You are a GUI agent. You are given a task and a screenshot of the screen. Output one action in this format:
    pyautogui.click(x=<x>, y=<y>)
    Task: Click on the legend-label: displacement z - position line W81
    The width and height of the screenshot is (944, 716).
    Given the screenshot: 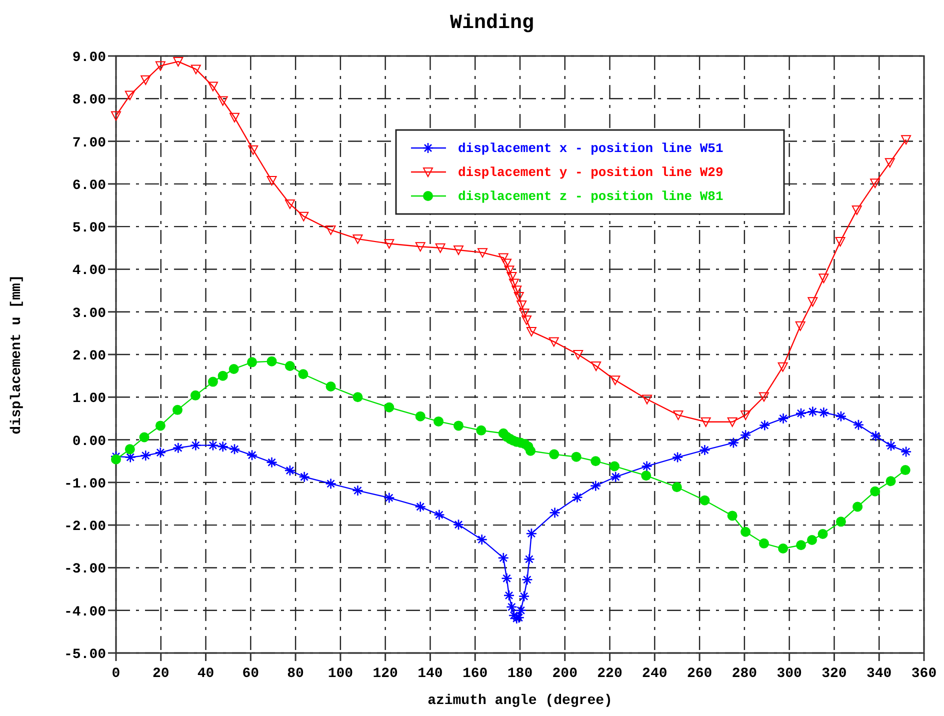 What is the action you would take?
    pyautogui.click(x=591, y=196)
    